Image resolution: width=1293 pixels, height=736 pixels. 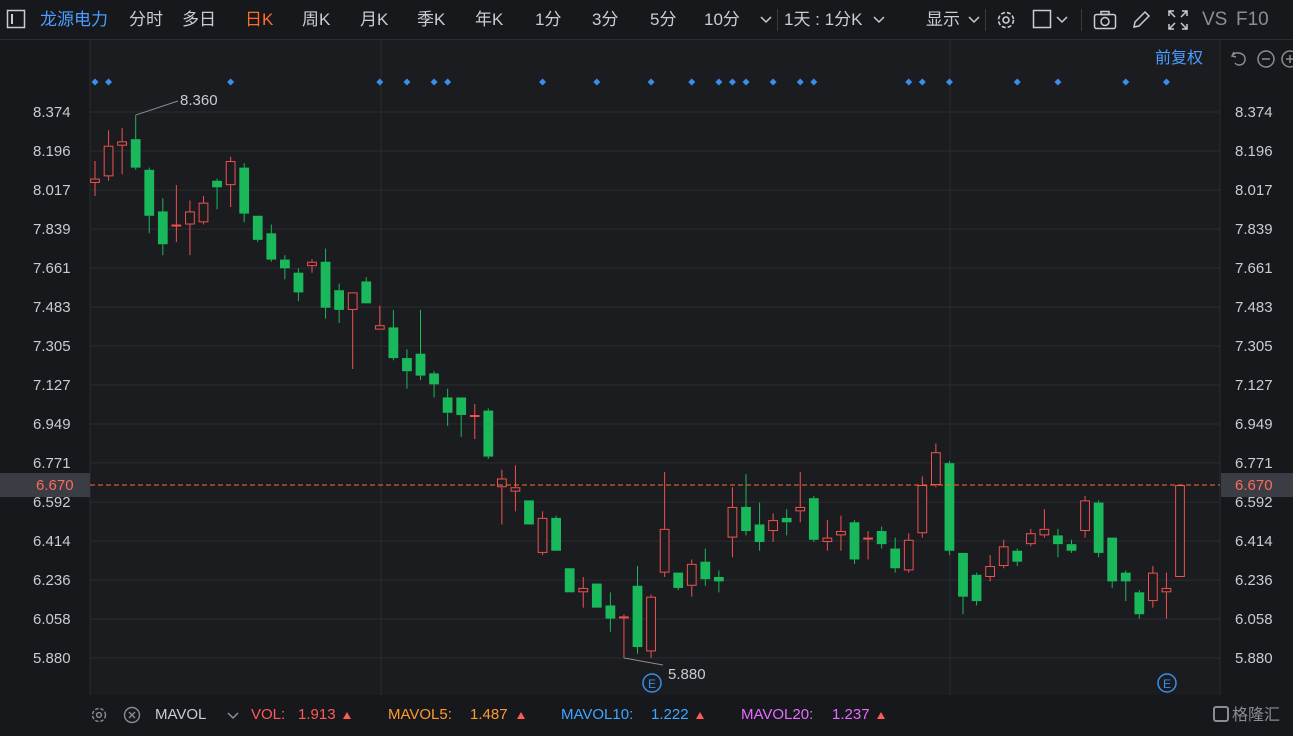 What do you see at coordinates (1178, 20) in the screenshot?
I see `fullscreen-icon` at bounding box center [1178, 20].